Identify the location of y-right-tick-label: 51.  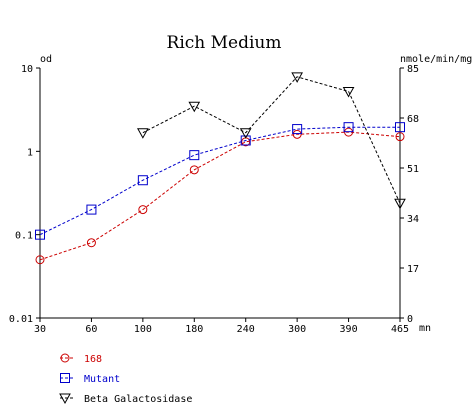
(413, 169).